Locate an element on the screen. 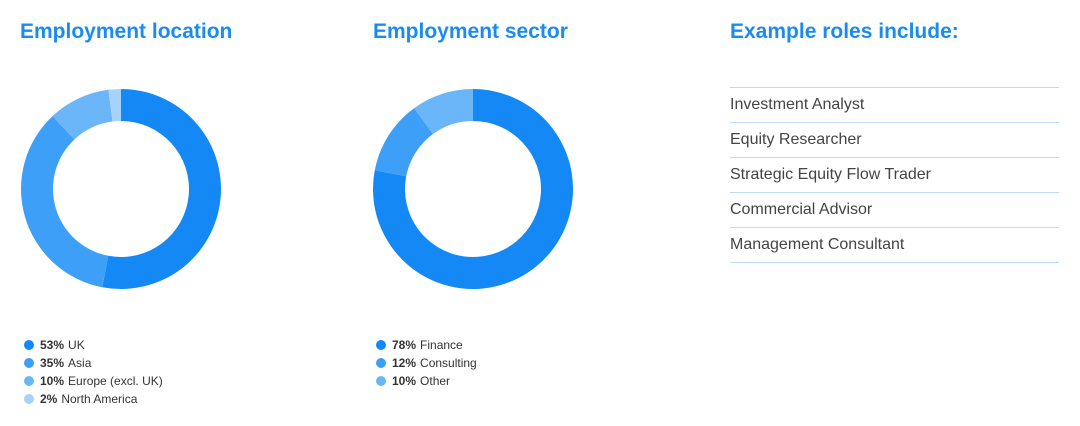 The width and height of the screenshot is (1080, 426). legend-item: 53% UK is located at coordinates (93, 345).